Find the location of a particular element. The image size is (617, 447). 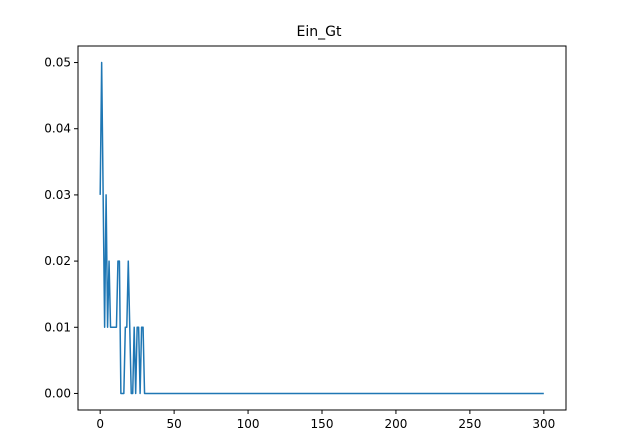

x-tick-label: 0 is located at coordinates (100, 424).